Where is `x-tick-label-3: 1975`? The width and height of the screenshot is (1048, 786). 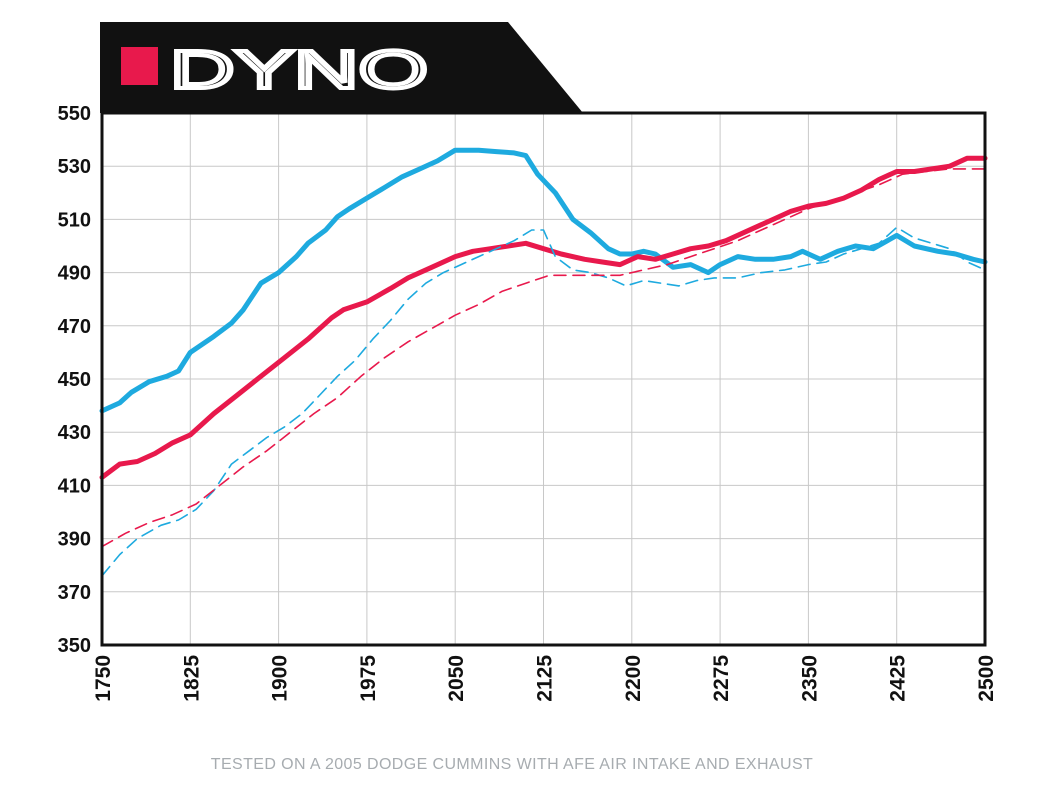
x-tick-label-3: 1975 is located at coordinates (368, 678).